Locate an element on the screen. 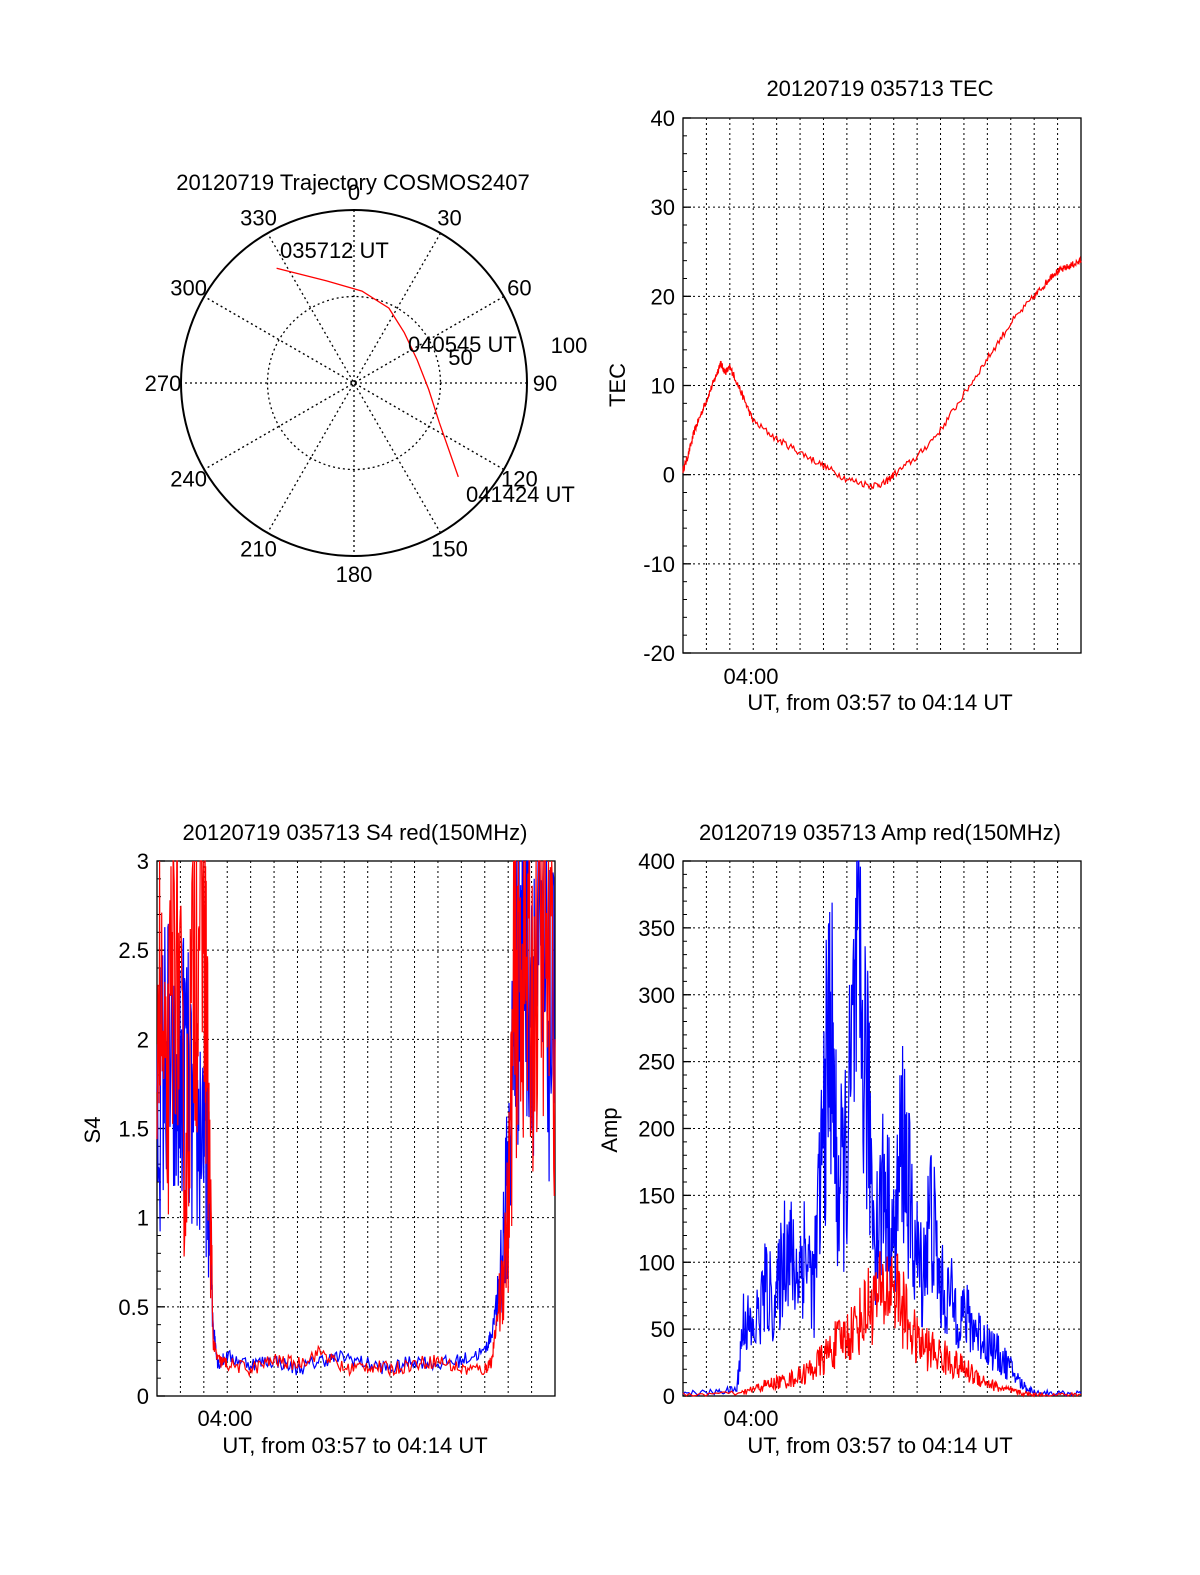 This screenshot has height=1575, width=1200. polar-ring-label: 50 is located at coordinates (460, 357).